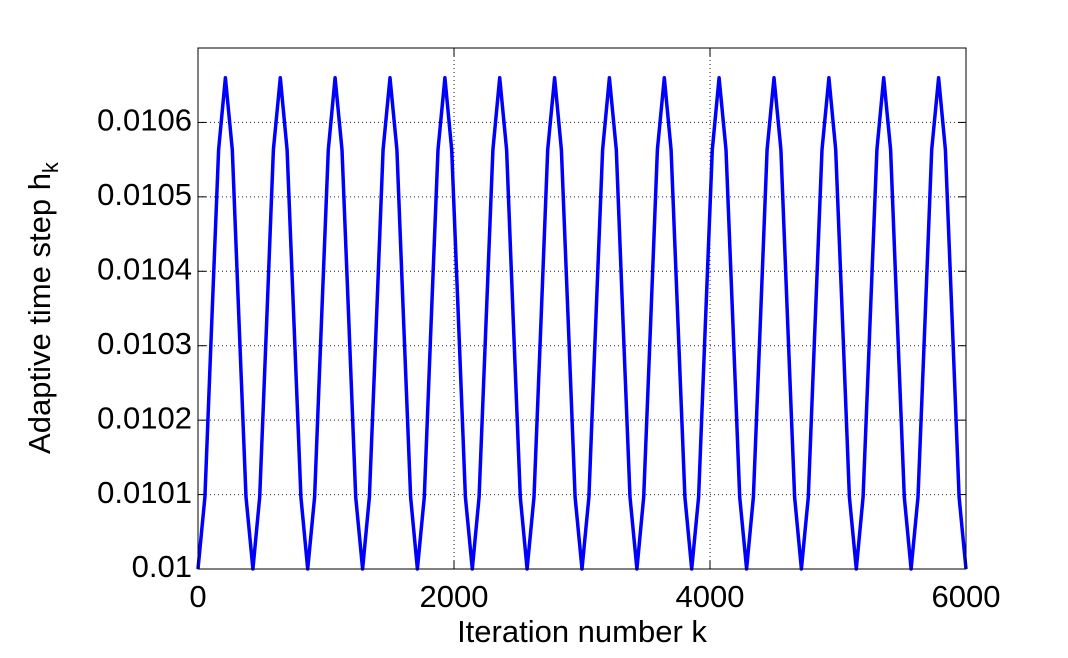 The width and height of the screenshot is (1068, 658). What do you see at coordinates (582, 631) in the screenshot?
I see `x-axis-label: Iteration number k` at bounding box center [582, 631].